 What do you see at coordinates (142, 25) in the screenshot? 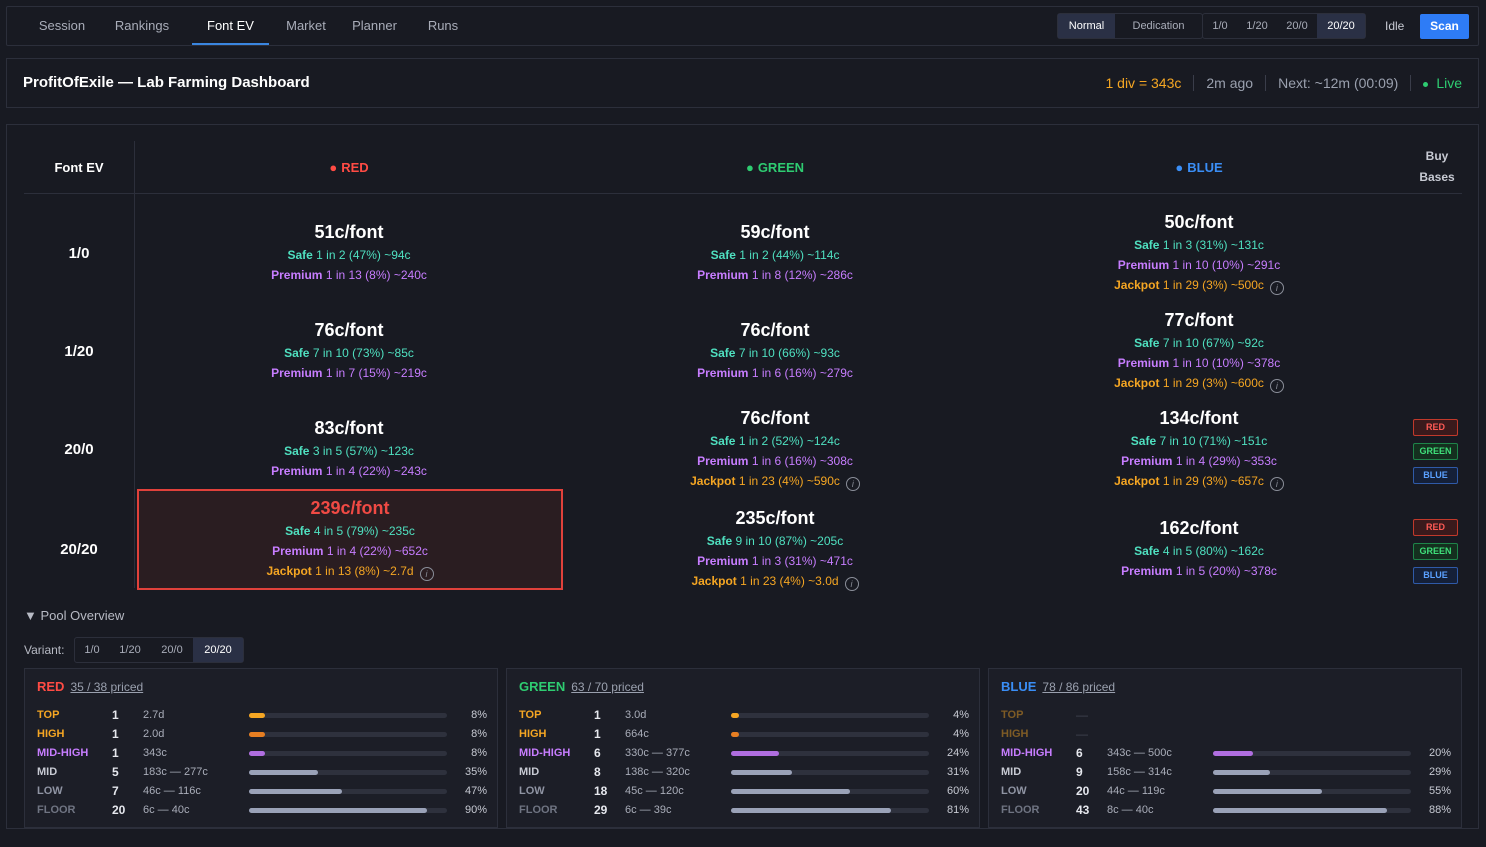
I see `tab-rankings: Rankings` at bounding box center [142, 25].